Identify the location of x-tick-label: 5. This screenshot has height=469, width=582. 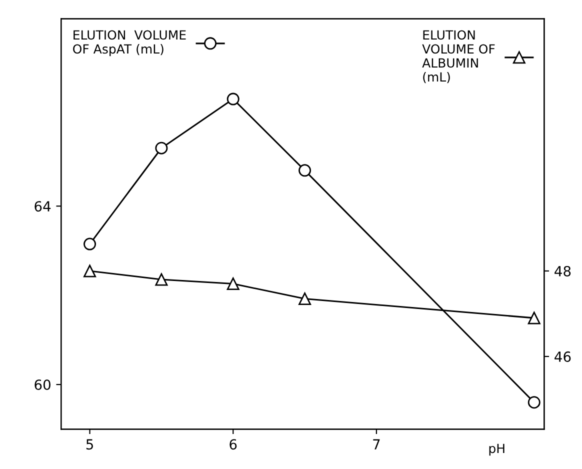
(89, 444).